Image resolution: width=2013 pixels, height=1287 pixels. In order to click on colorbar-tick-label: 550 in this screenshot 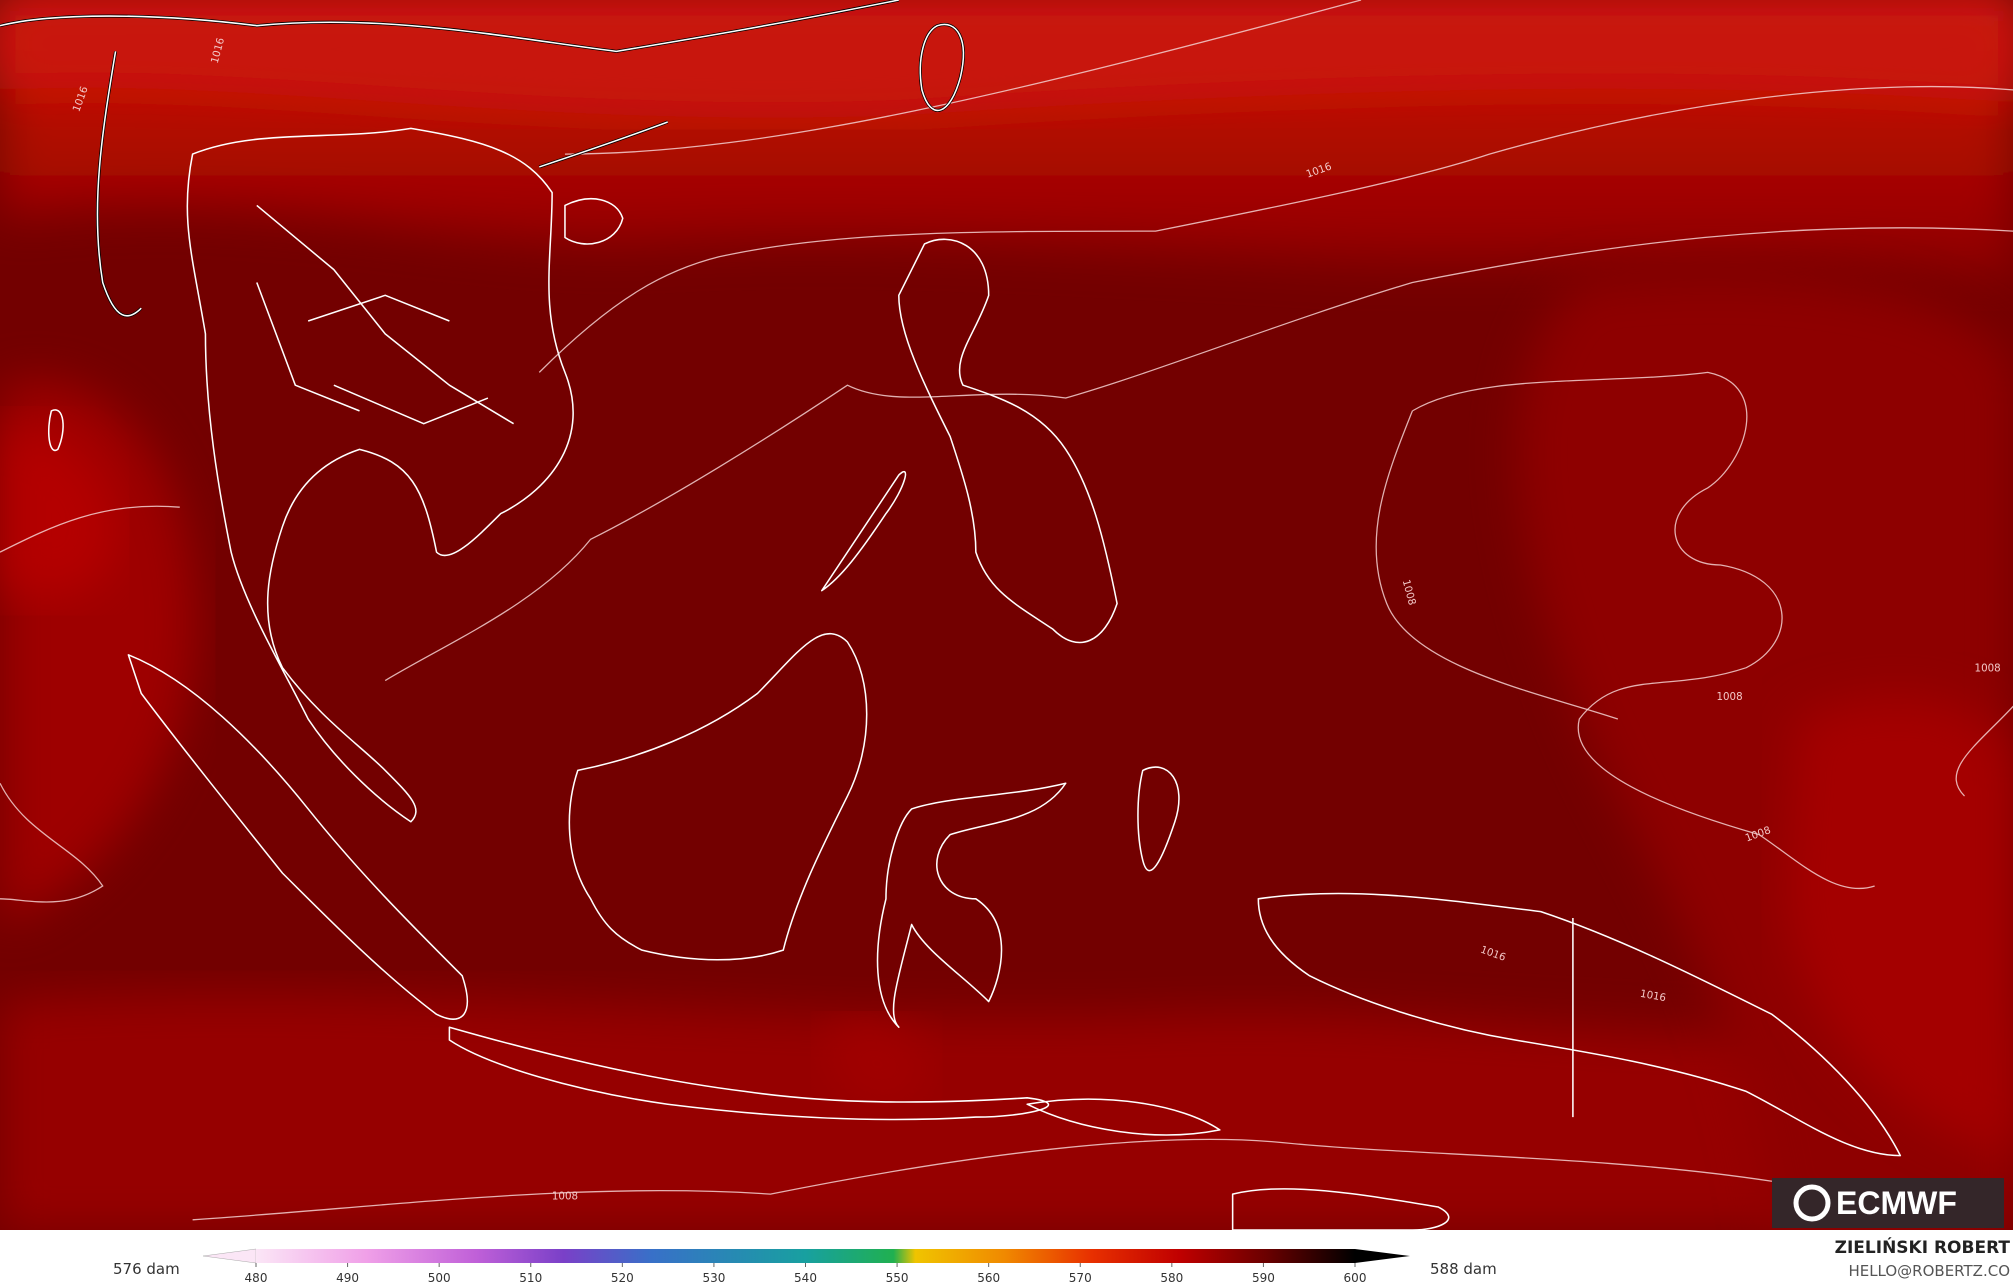, I will do `click(897, 1278)`.